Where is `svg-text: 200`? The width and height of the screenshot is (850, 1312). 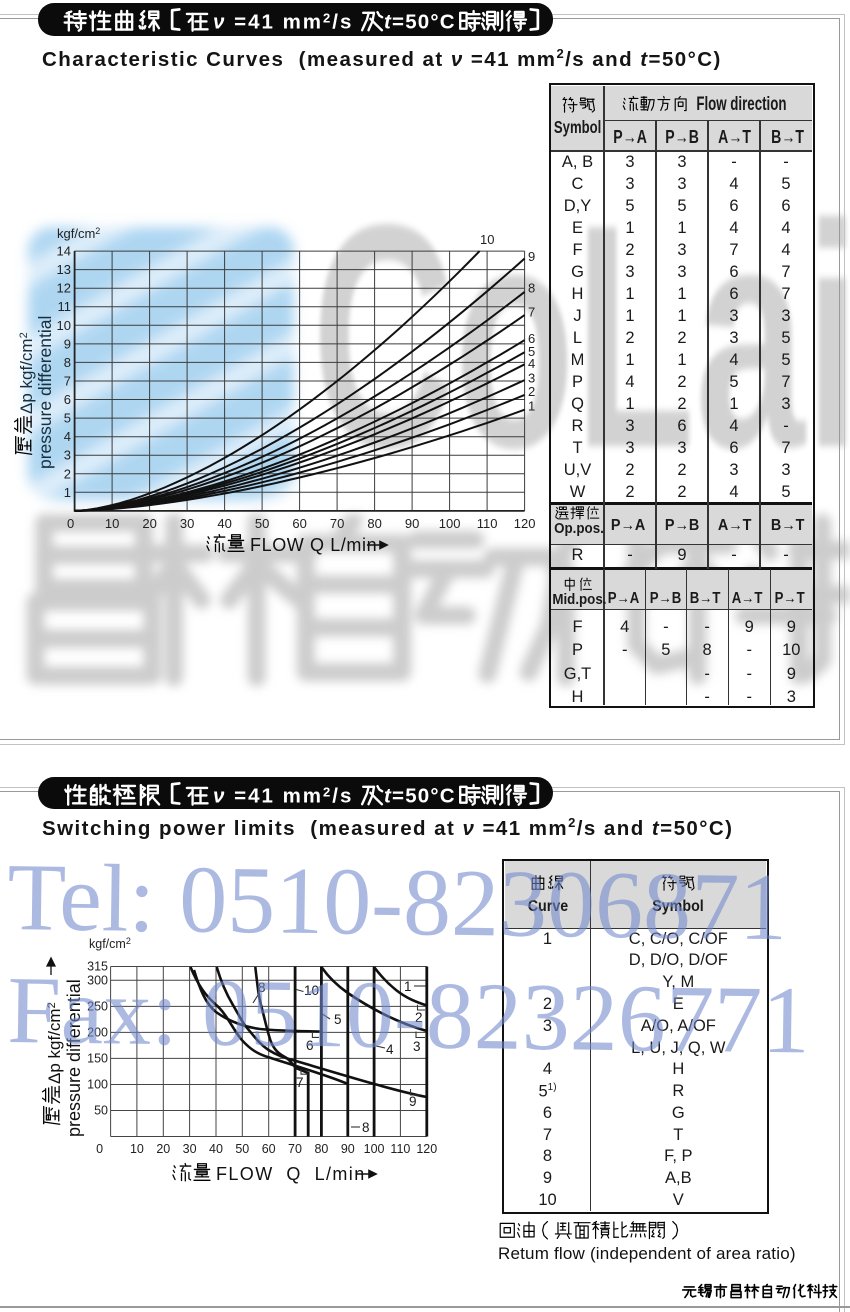
svg-text: 200 is located at coordinates (97, 1033).